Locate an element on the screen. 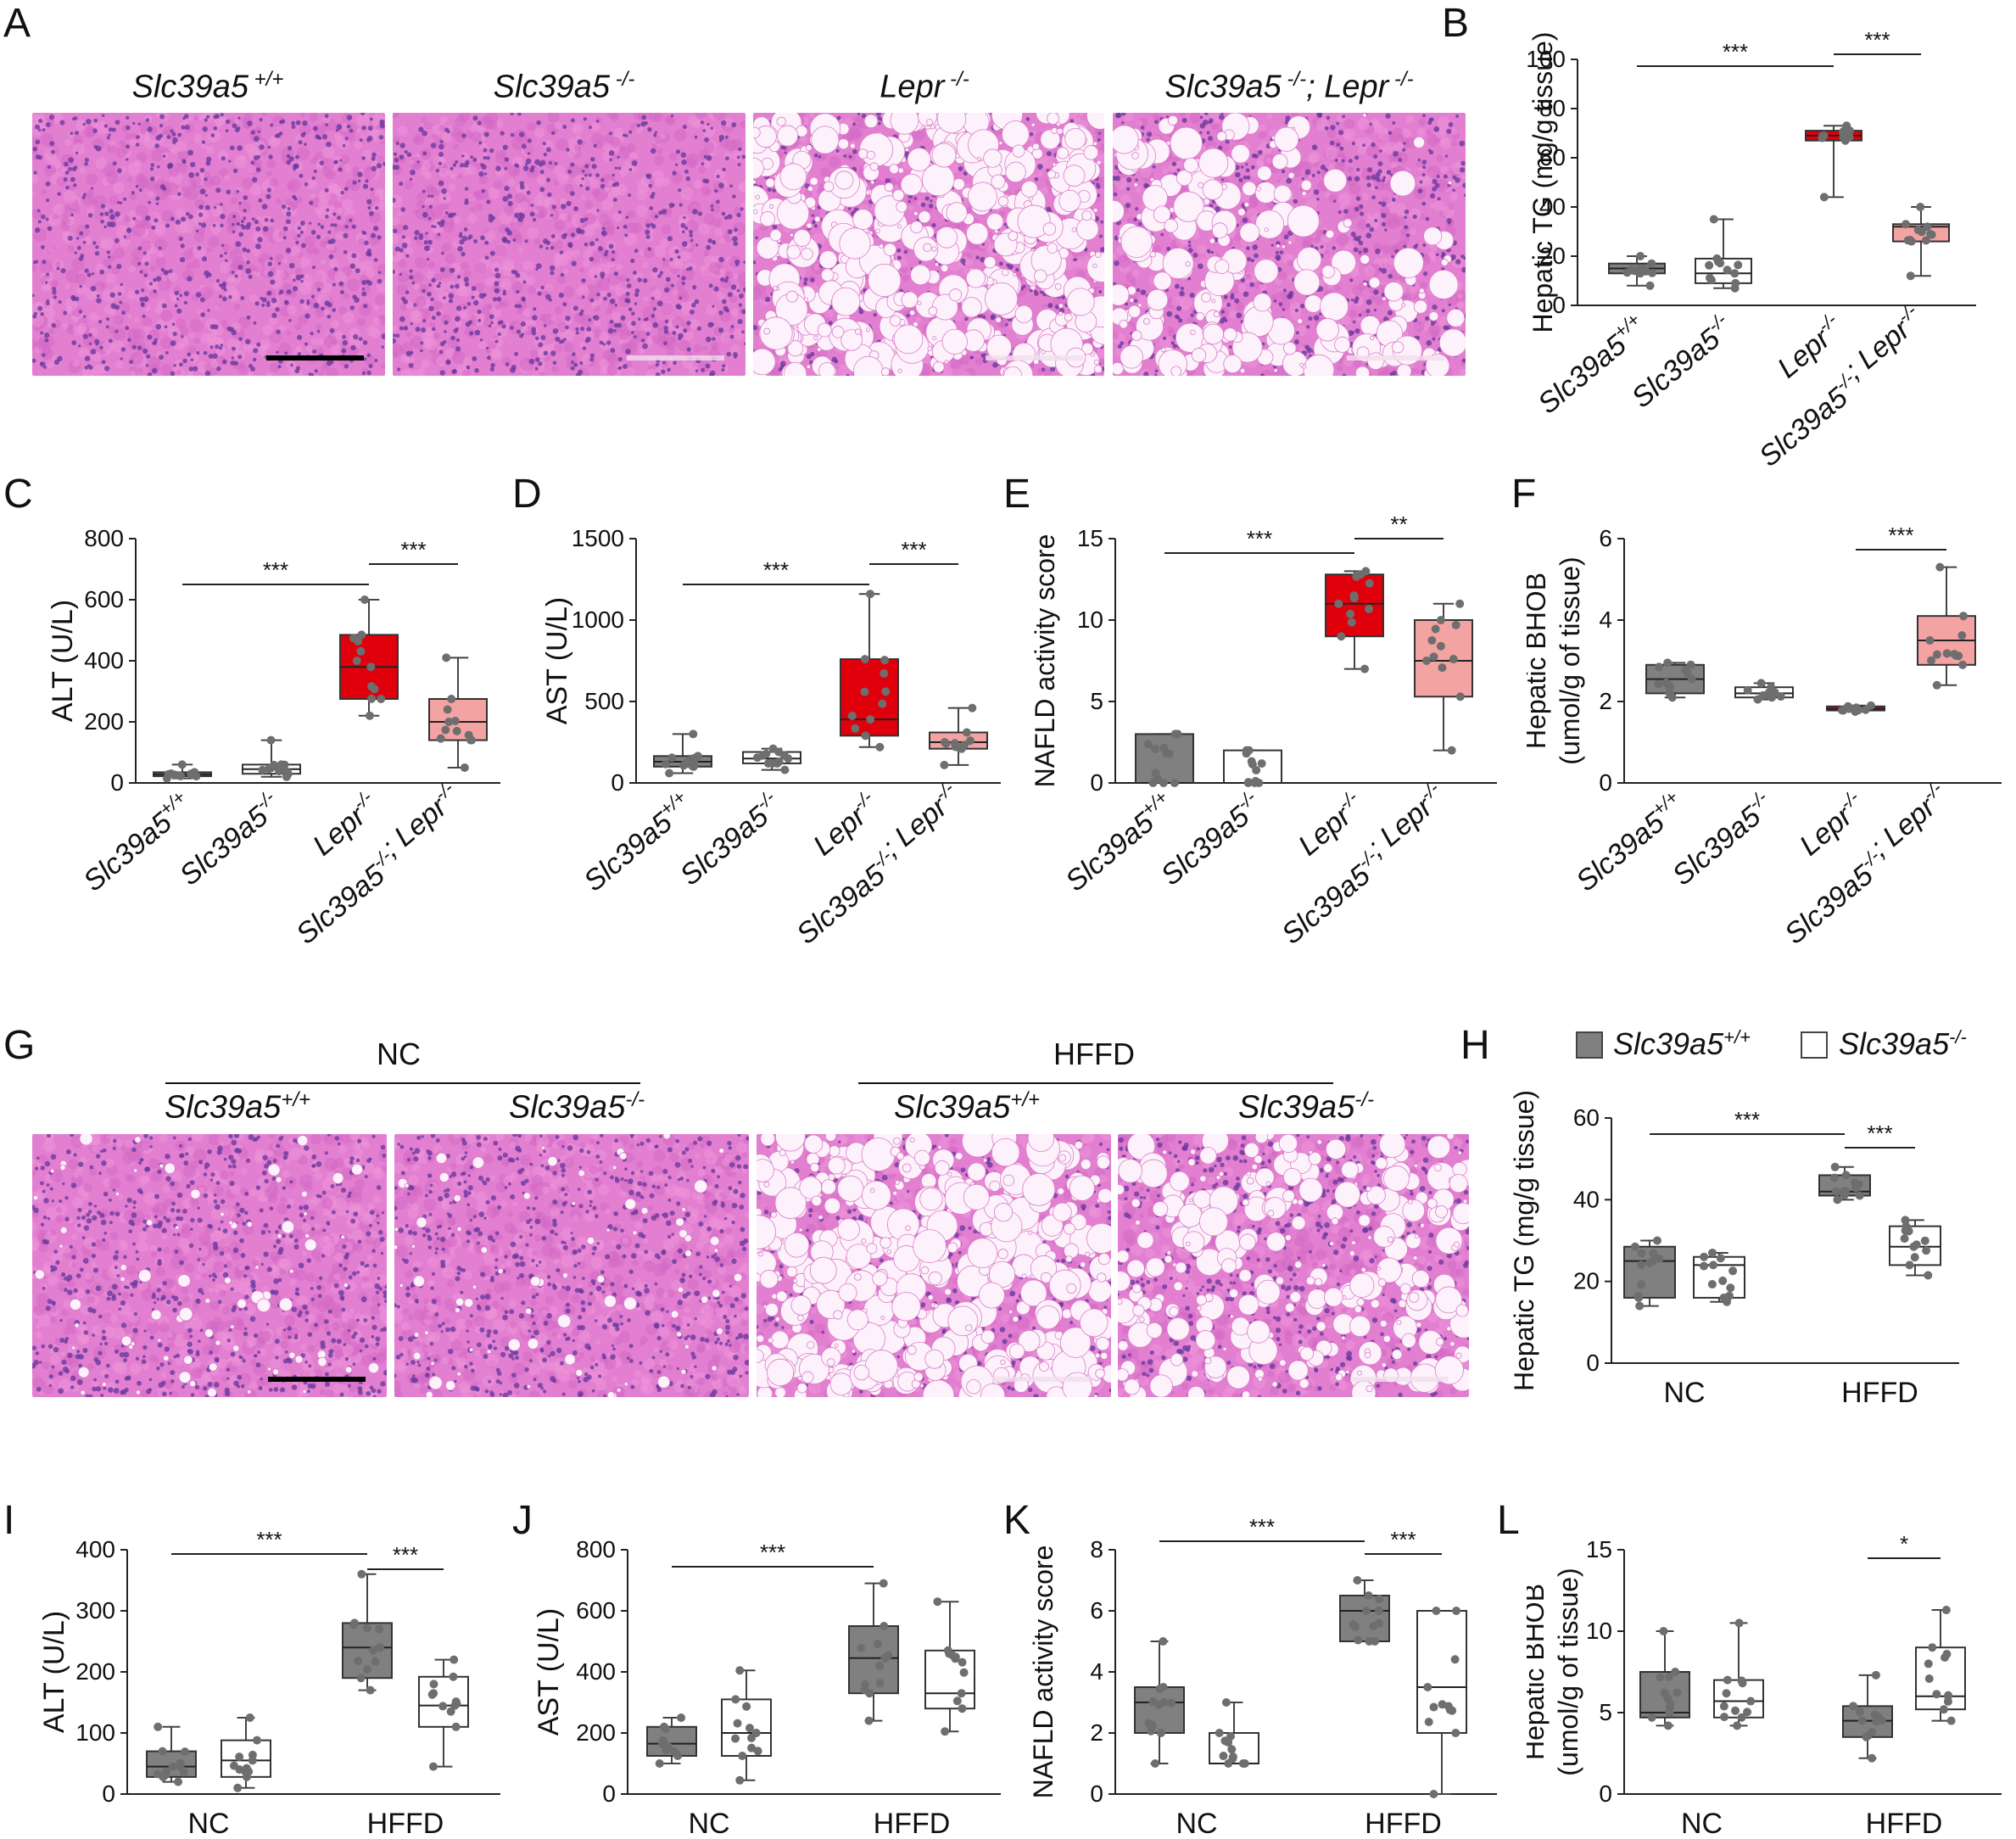 The width and height of the screenshot is (2016, 1839). y-axis-label: AST (U/L) is located at coordinates (557, 661).